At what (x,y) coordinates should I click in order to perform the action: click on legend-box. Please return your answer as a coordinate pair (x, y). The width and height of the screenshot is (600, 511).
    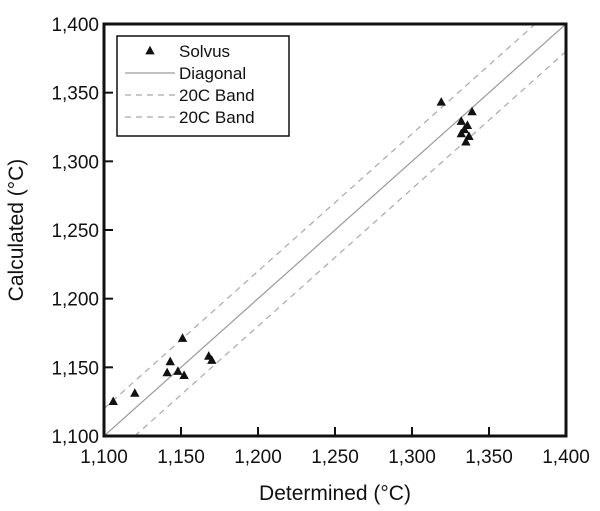
    Looking at the image, I should click on (203, 86).